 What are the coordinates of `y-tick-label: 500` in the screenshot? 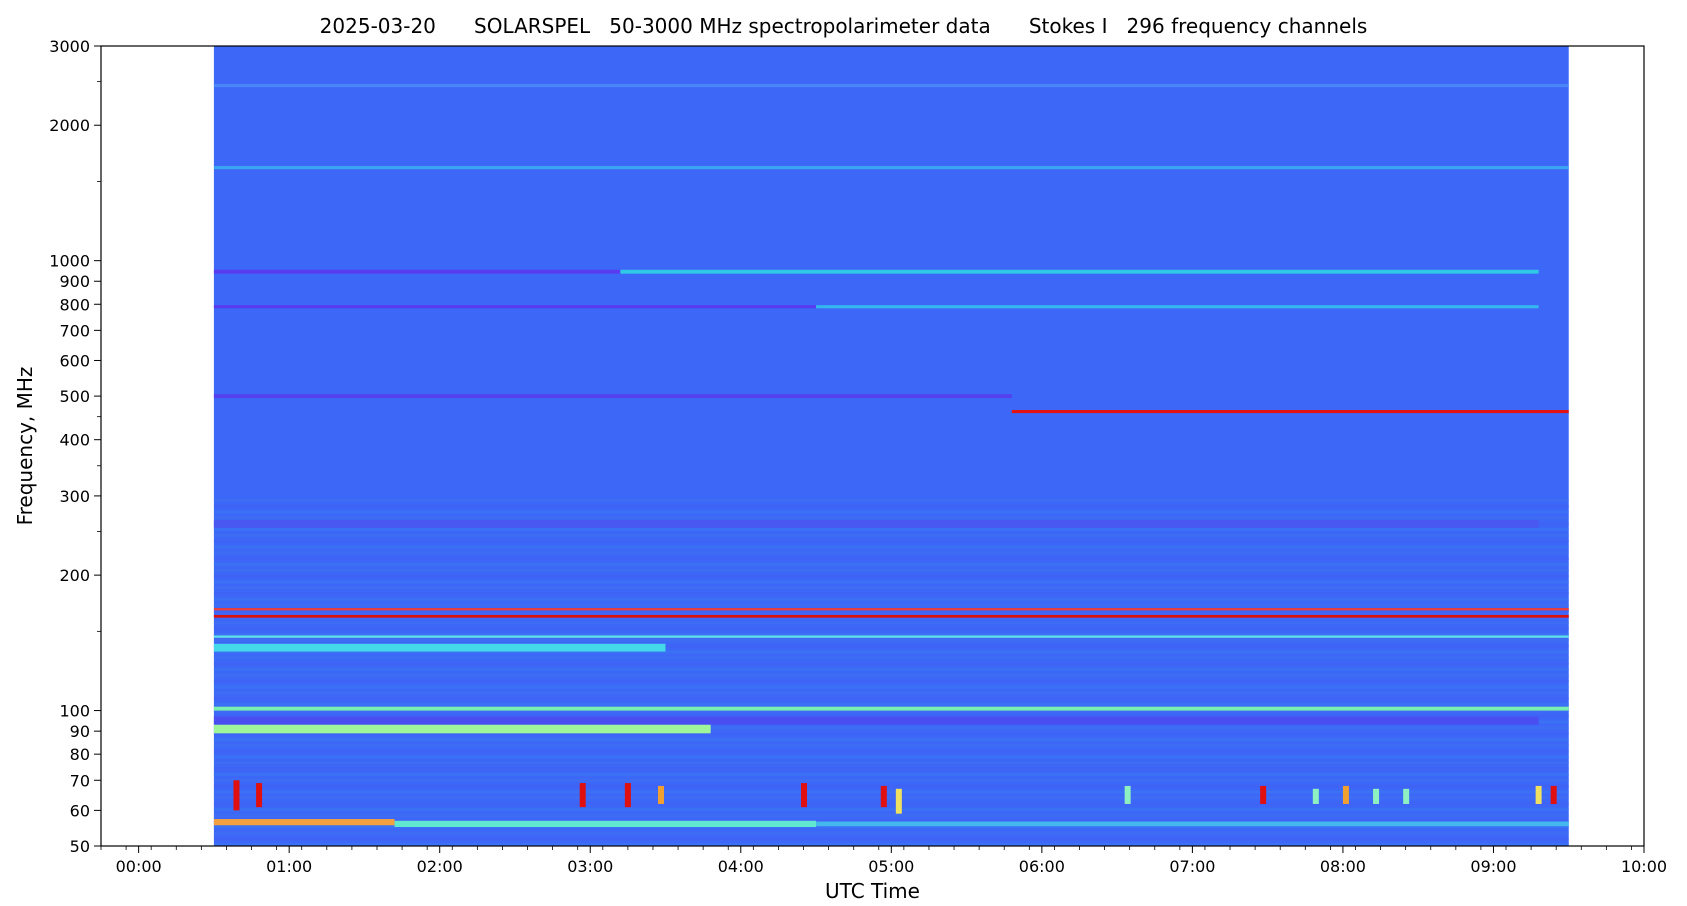 It's located at (74, 396).